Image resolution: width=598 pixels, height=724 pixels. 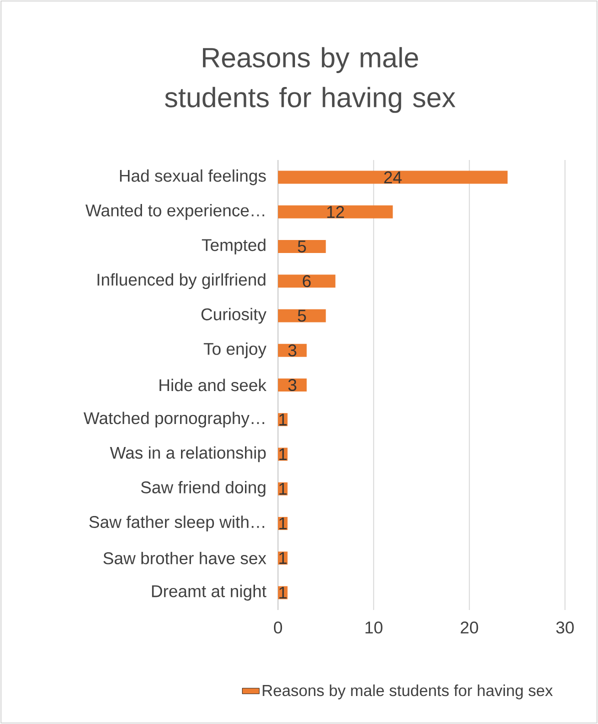 I want to click on y-tick-label: Saw brother have sex, so click(x=184, y=558).